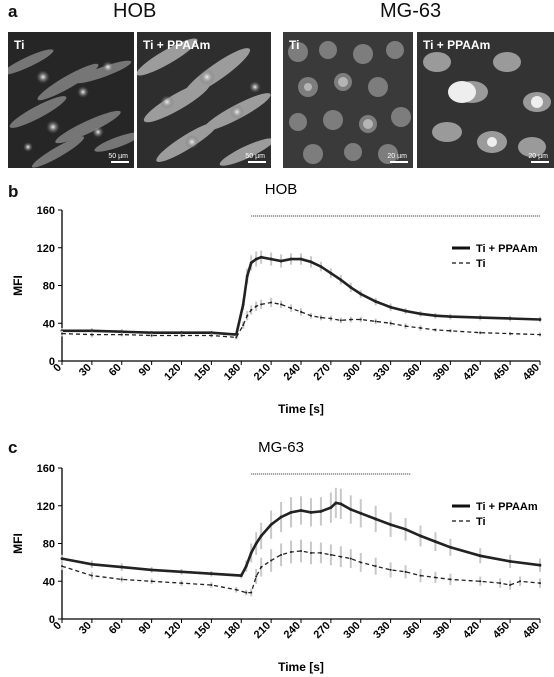 This screenshot has height=677, width=554. I want to click on y-tick-label: 80, so click(49, 545).